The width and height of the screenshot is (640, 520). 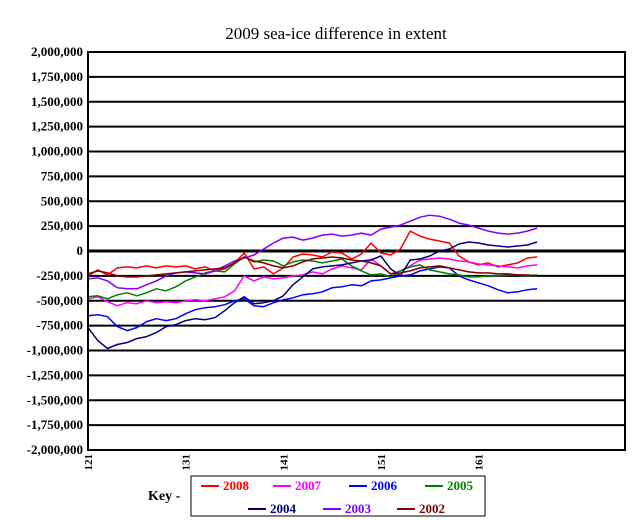 What do you see at coordinates (57, 51) in the screenshot?
I see `y-tick-label: 2,000,000` at bounding box center [57, 51].